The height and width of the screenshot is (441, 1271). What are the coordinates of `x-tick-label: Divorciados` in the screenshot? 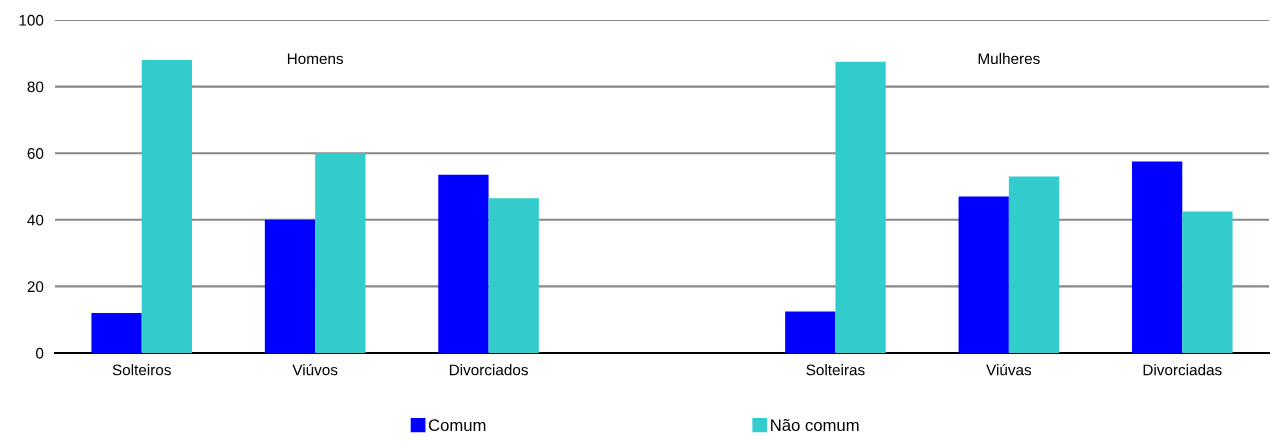 It's located at (488, 370).